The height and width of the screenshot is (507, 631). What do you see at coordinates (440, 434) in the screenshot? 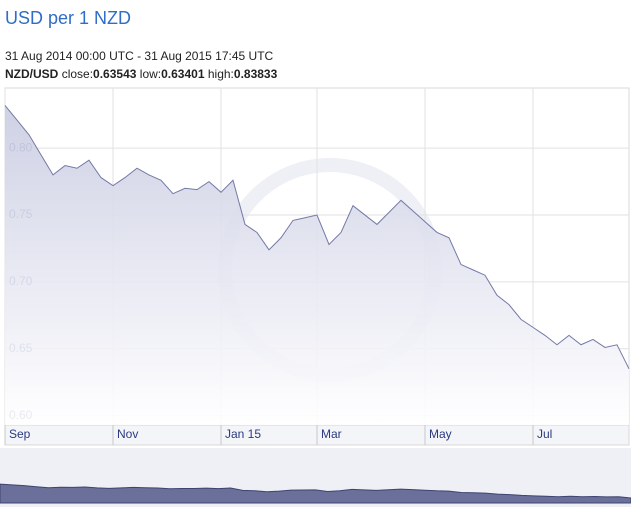
I see `x-tick-label: May` at bounding box center [440, 434].